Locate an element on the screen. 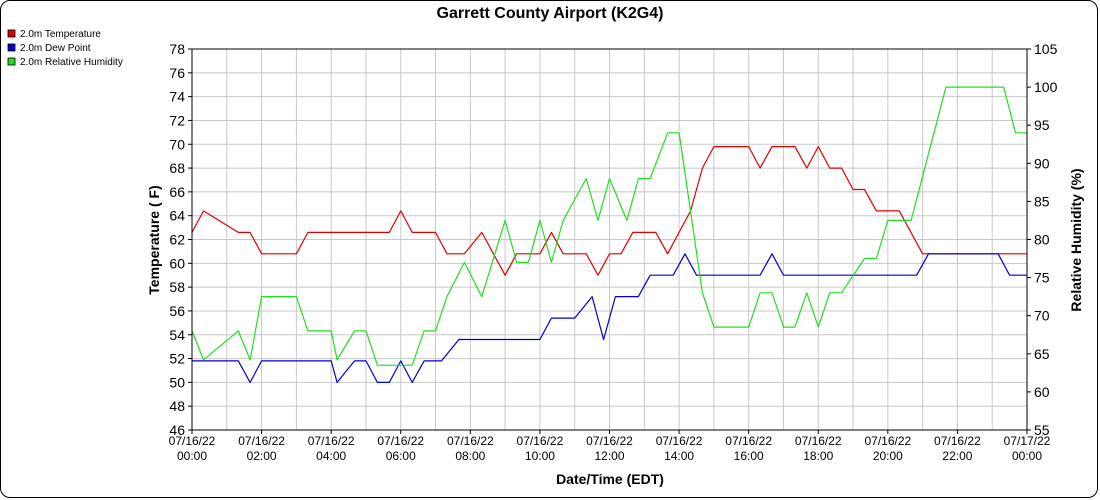 The height and width of the screenshot is (500, 1100). legend-label: 2.0m Dew Point is located at coordinates (55, 48).